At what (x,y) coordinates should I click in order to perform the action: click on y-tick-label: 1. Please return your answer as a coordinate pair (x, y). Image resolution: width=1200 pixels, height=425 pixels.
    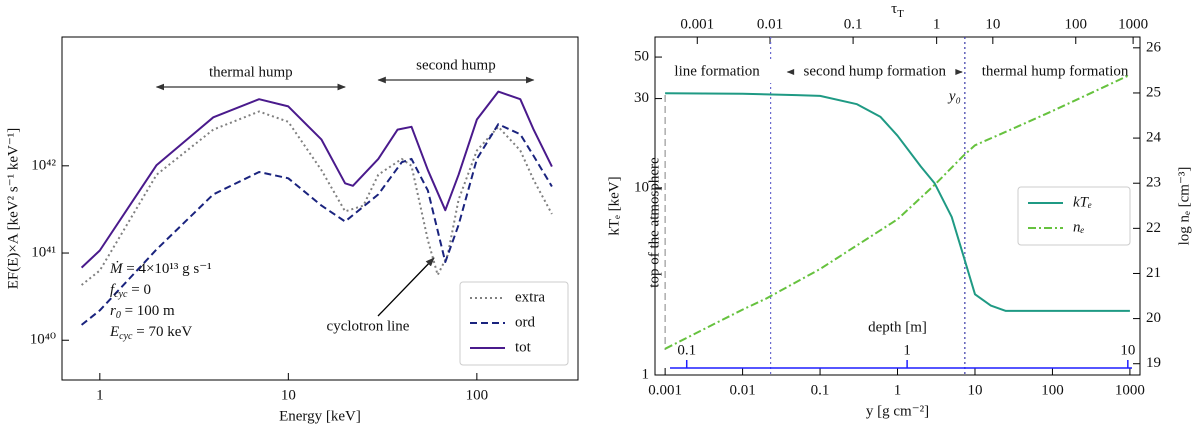
    Looking at the image, I should click on (646, 374).